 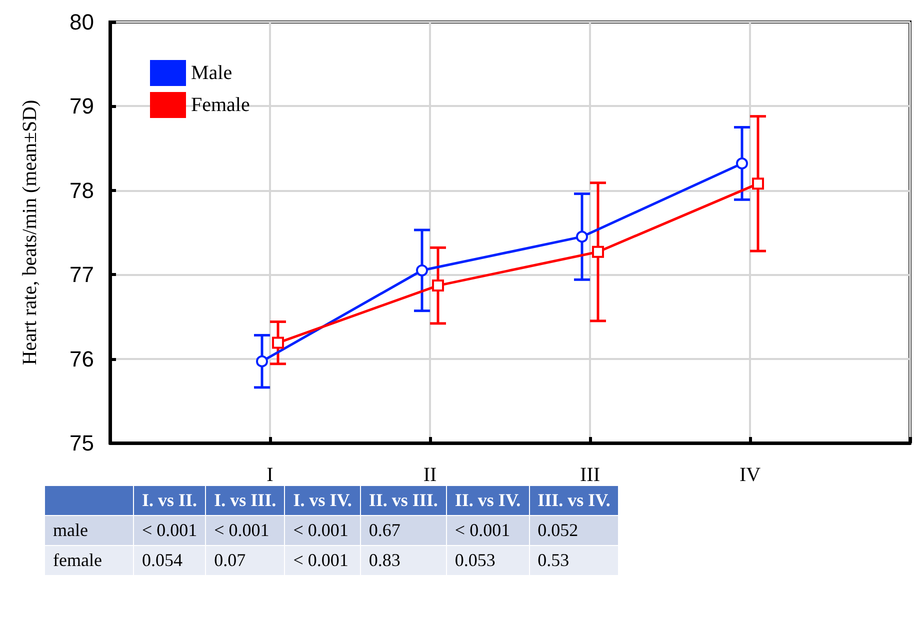 I want to click on x-tick-label: I, so click(x=270, y=475).